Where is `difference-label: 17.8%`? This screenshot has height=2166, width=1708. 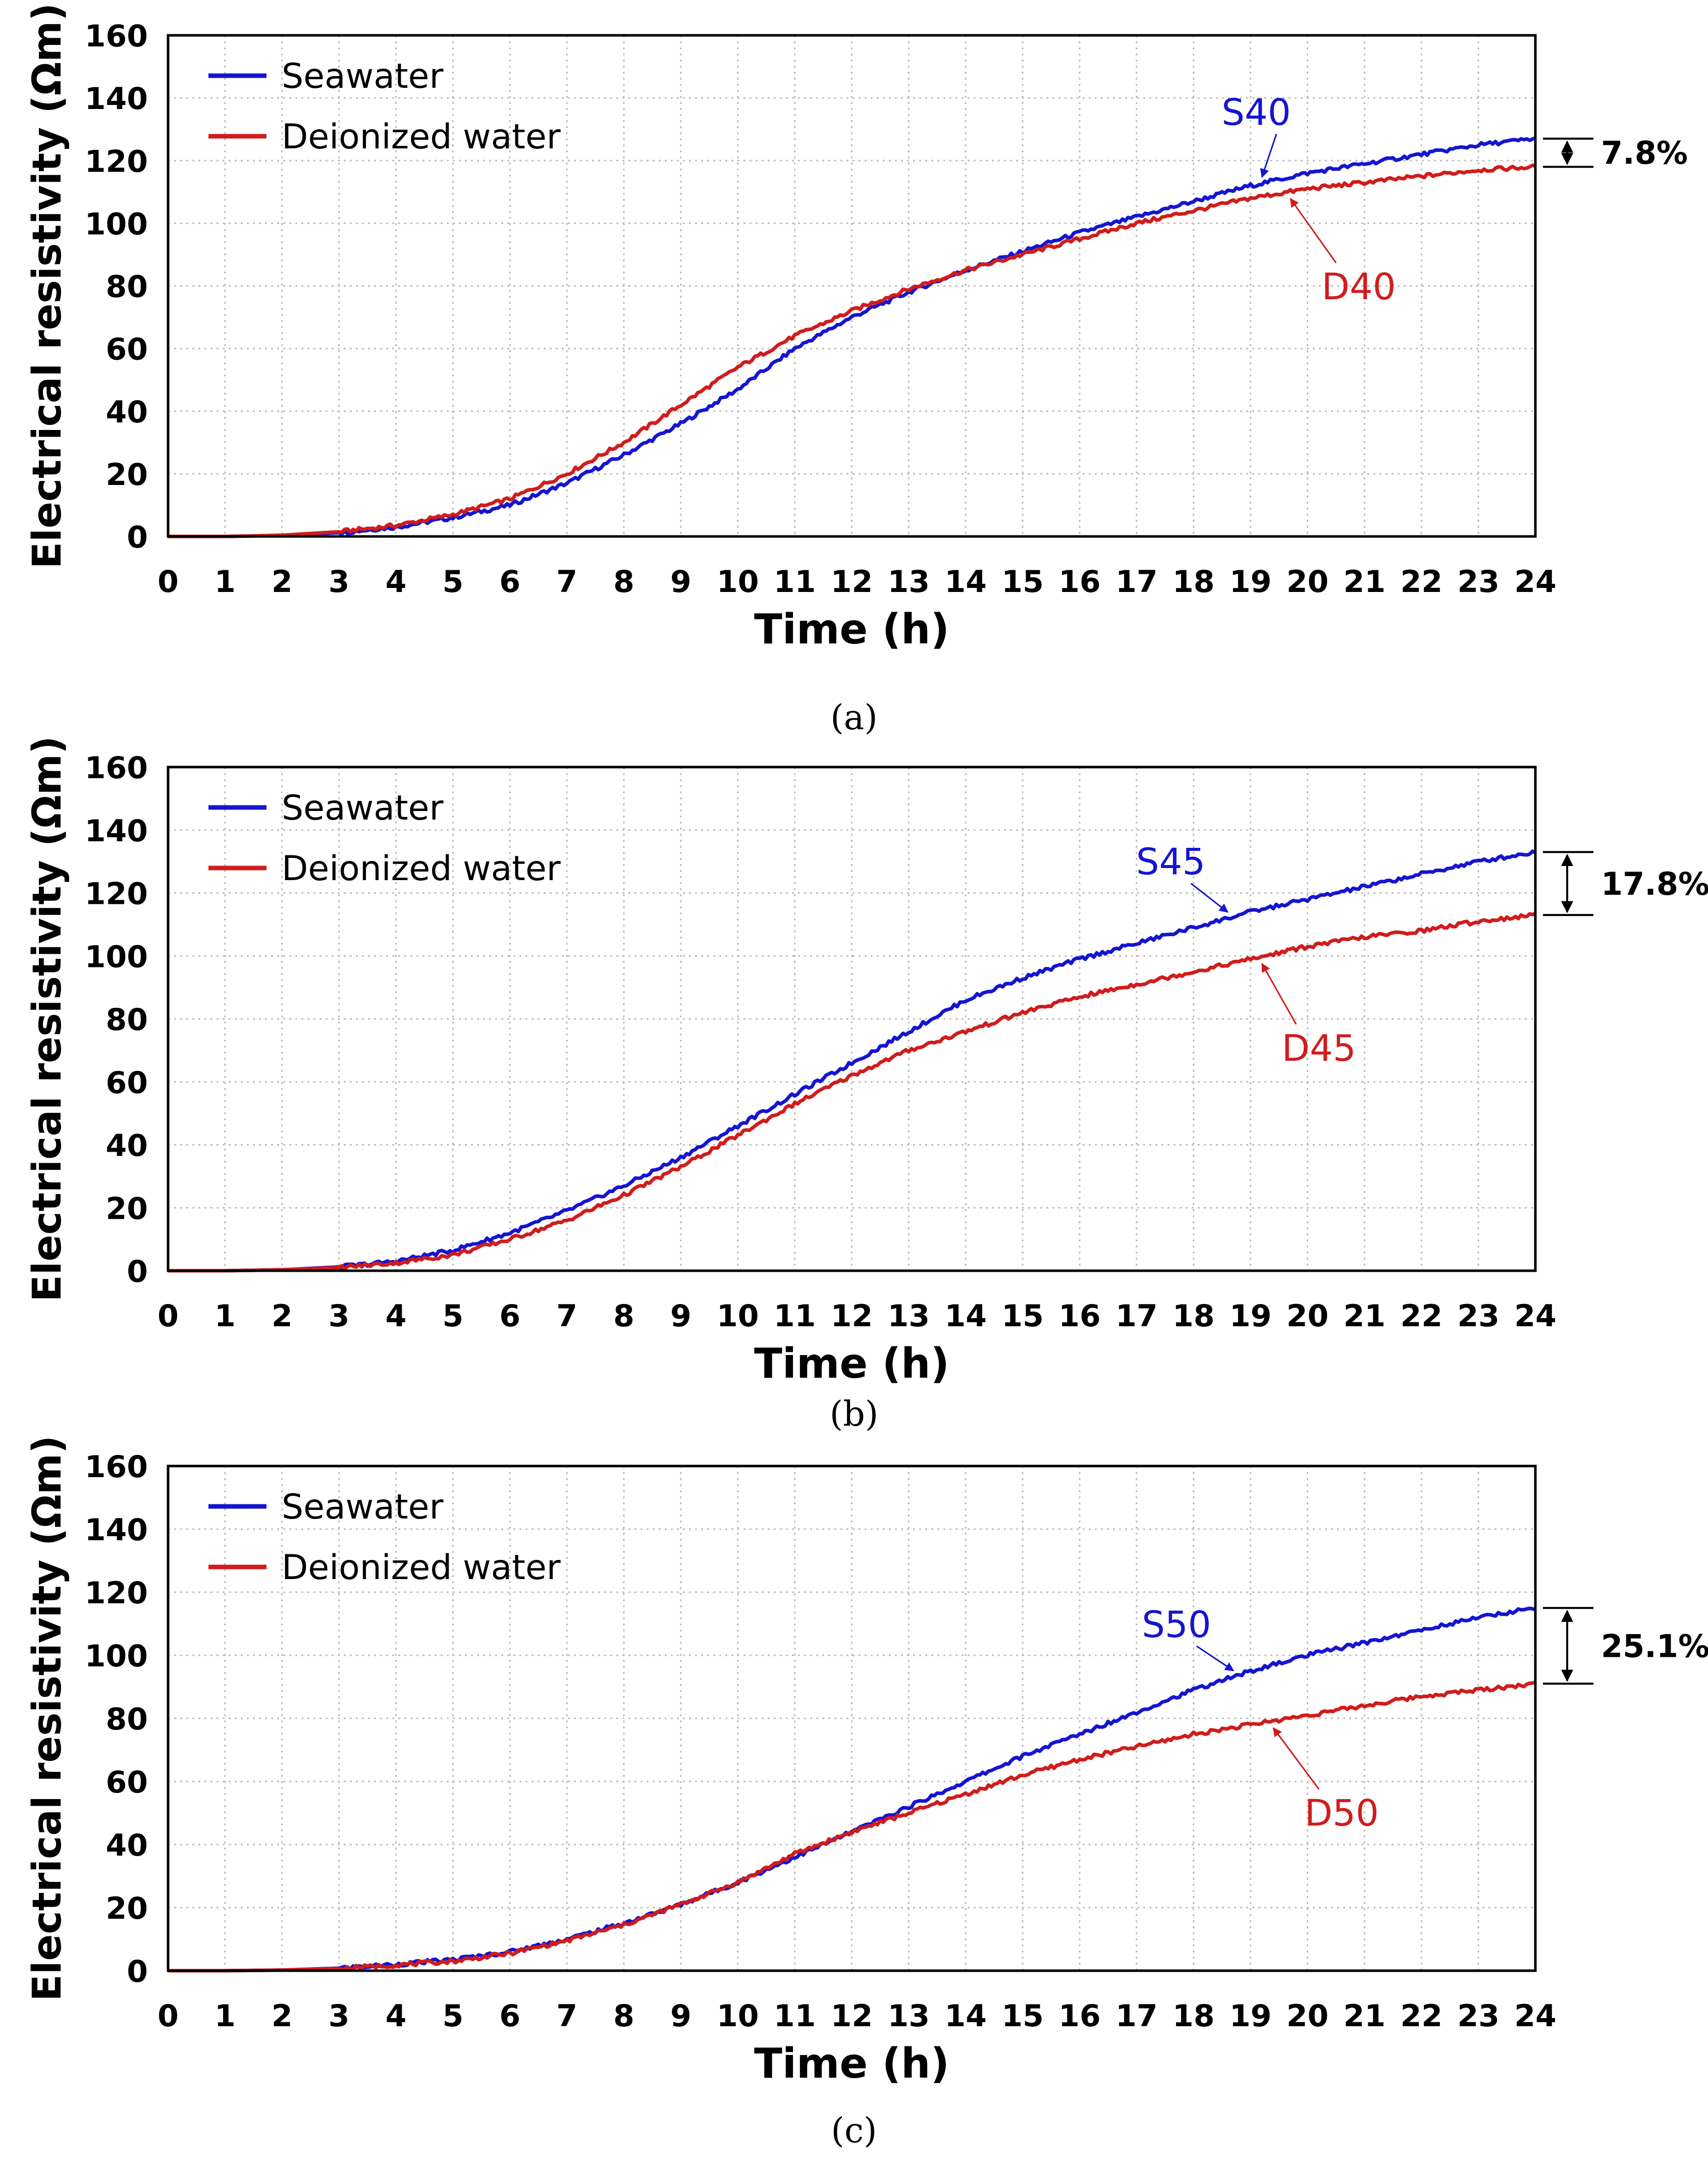
difference-label: 17.8% is located at coordinates (1654, 884).